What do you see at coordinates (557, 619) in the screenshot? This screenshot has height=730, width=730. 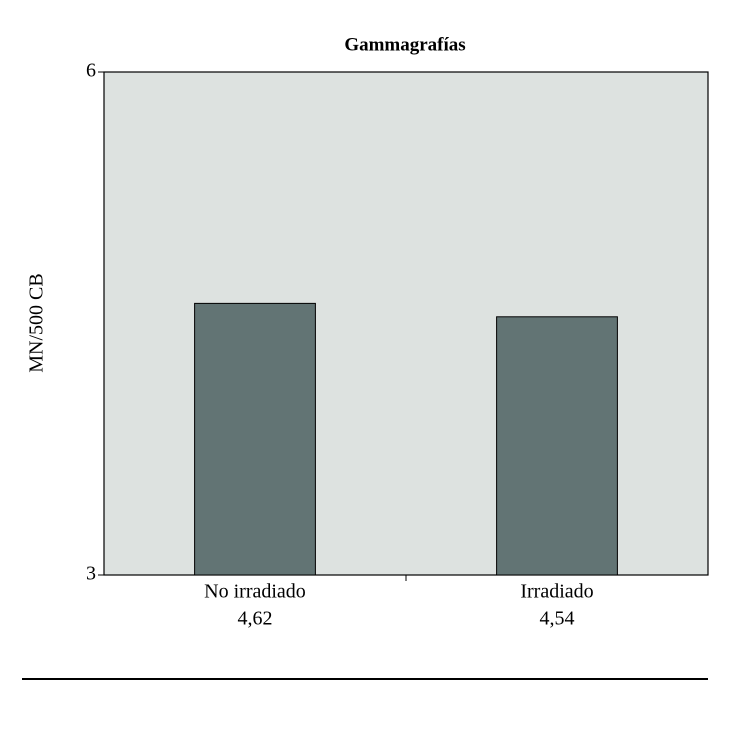 I see `value-label: 4,54` at bounding box center [557, 619].